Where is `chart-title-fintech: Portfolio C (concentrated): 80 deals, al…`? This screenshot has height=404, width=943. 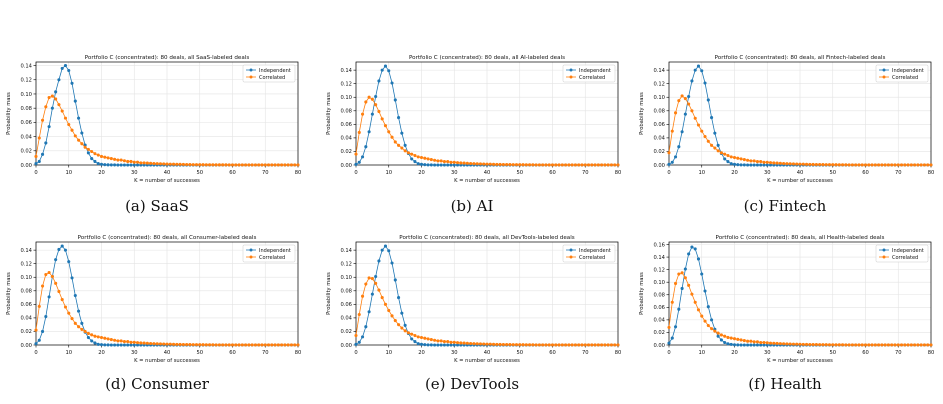
chart-title-fintech: Portfolio C (concentrated): 80 deals, al… is located at coordinates (800, 58).